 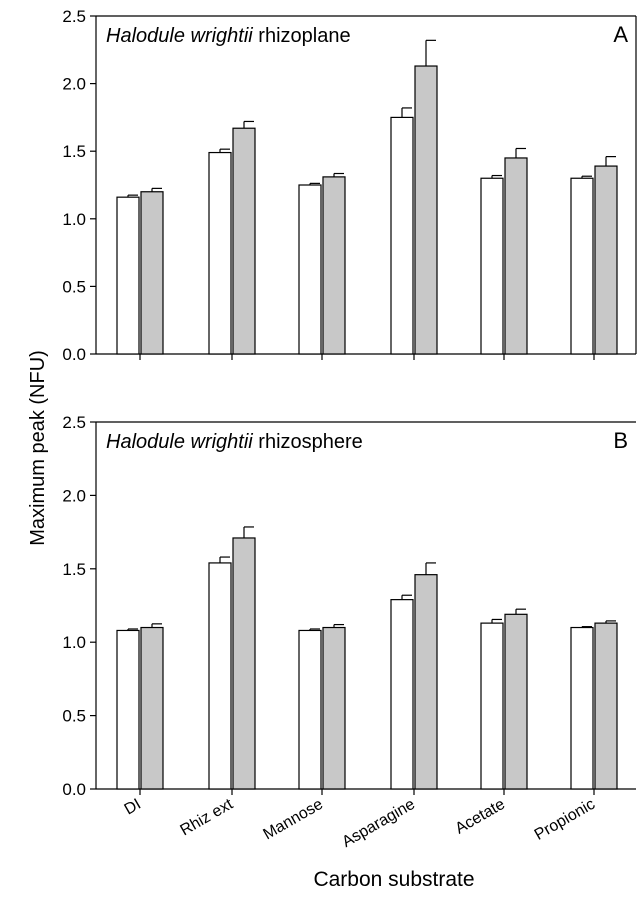 What do you see at coordinates (481, 817) in the screenshot?
I see `x-tick-label: Acetate` at bounding box center [481, 817].